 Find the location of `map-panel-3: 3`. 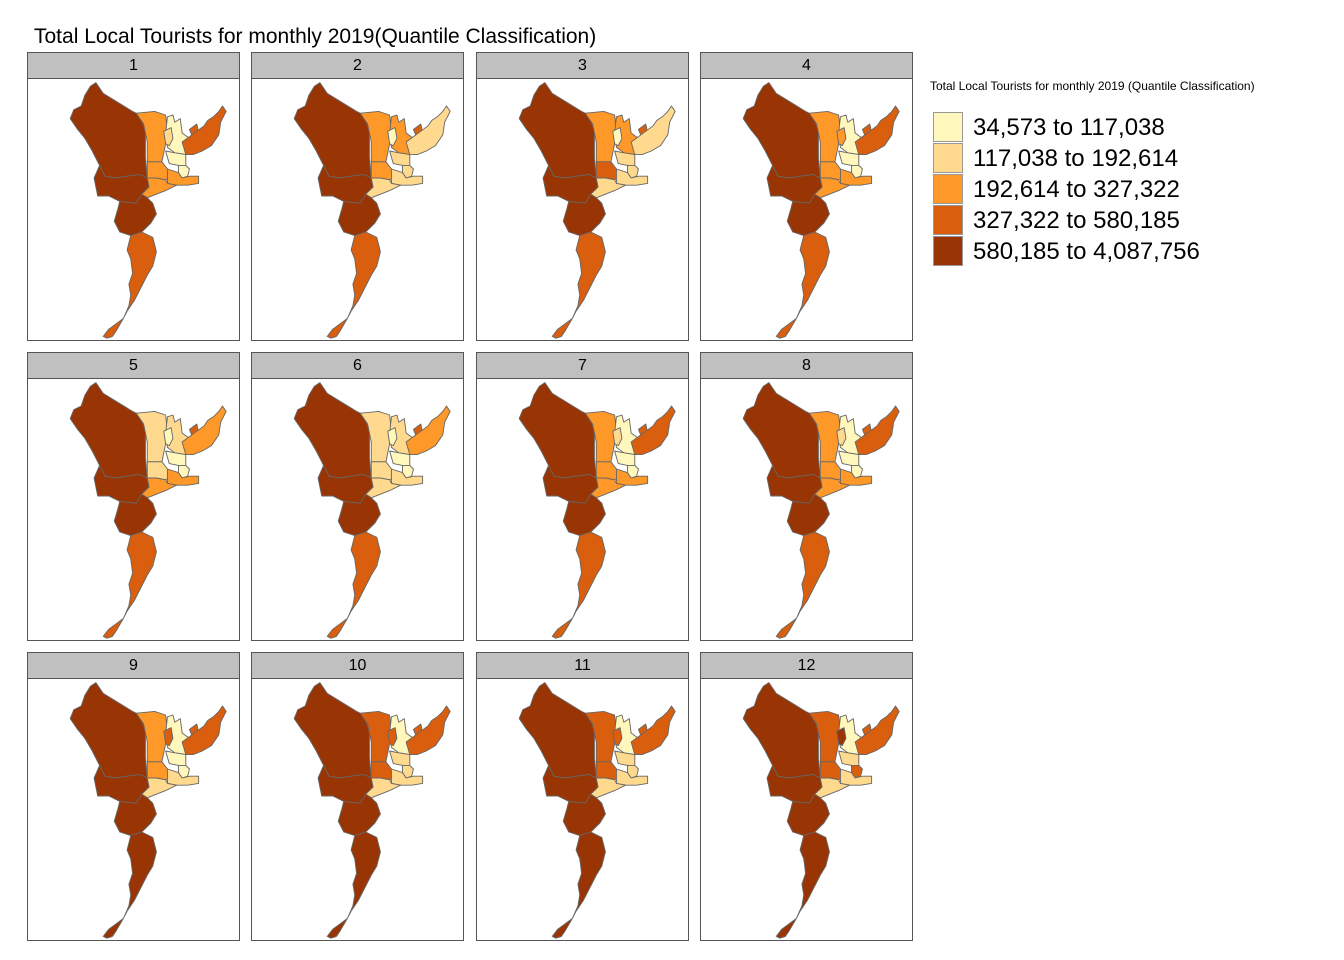

map-panel-3: 3 is located at coordinates (582, 196).